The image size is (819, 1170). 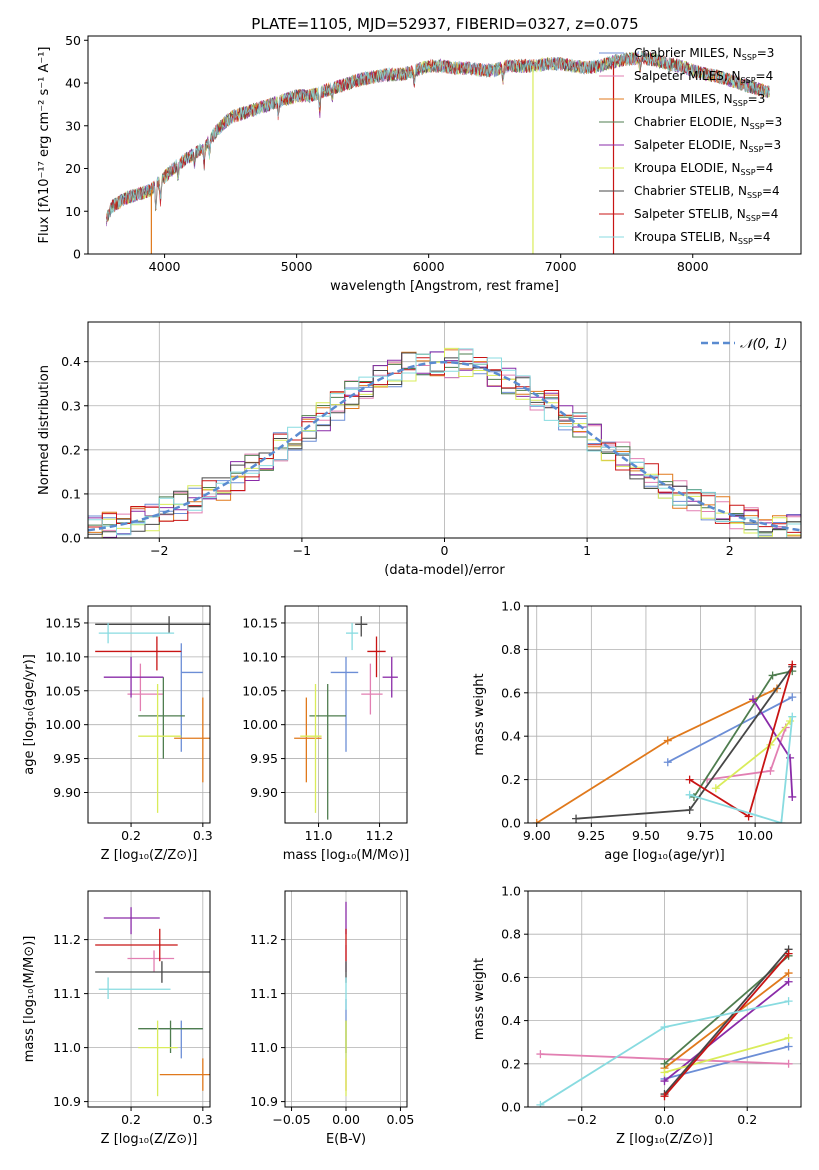 I want to click on x-tick-label: 10.00, so click(x=755, y=835).